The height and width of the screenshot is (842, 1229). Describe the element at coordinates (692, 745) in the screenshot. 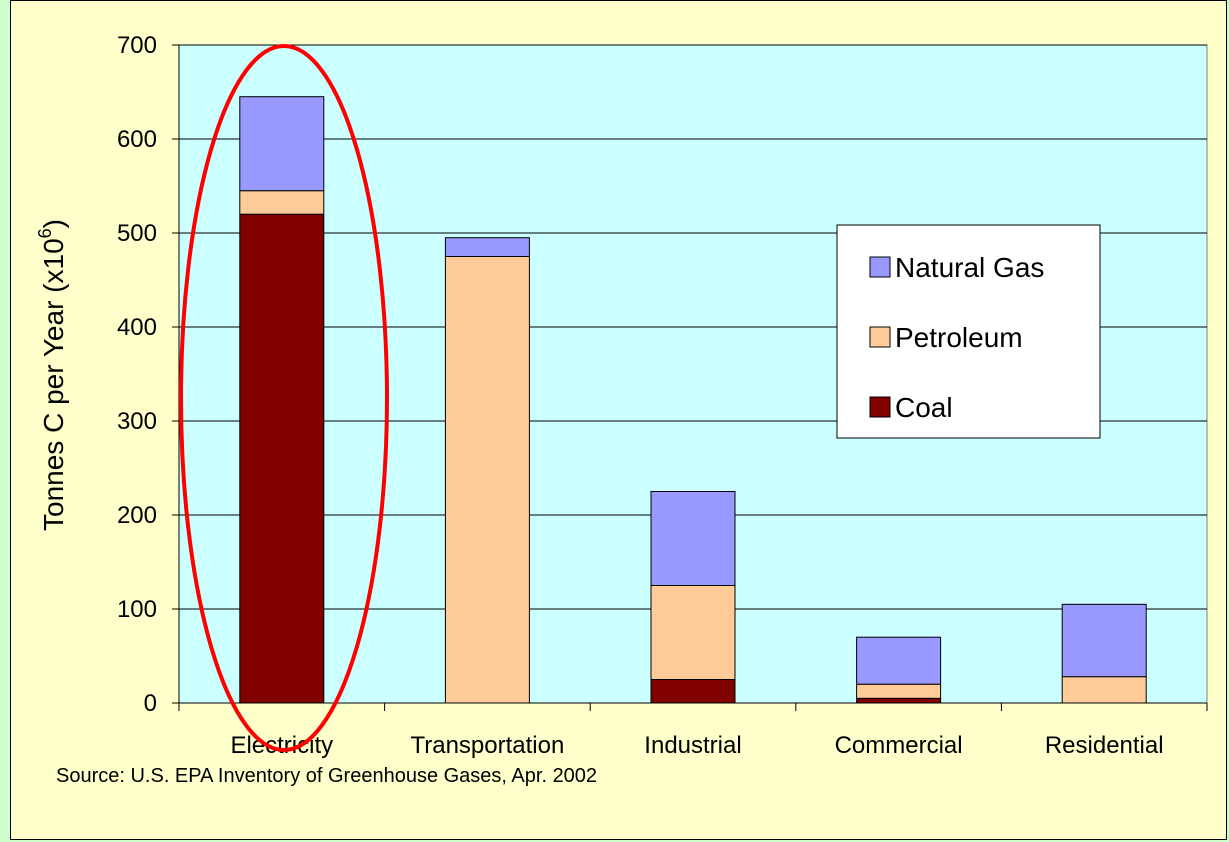

I see `x-tick-label: Industrial` at that location.